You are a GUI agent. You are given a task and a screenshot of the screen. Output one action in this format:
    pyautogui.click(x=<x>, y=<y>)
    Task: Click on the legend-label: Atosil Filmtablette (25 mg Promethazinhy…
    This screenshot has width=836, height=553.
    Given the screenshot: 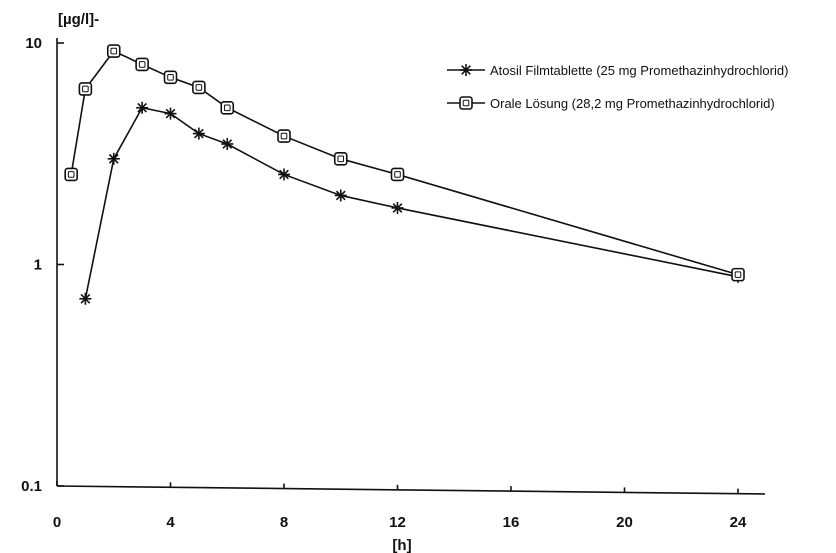 What is the action you would take?
    pyautogui.click(x=639, y=70)
    